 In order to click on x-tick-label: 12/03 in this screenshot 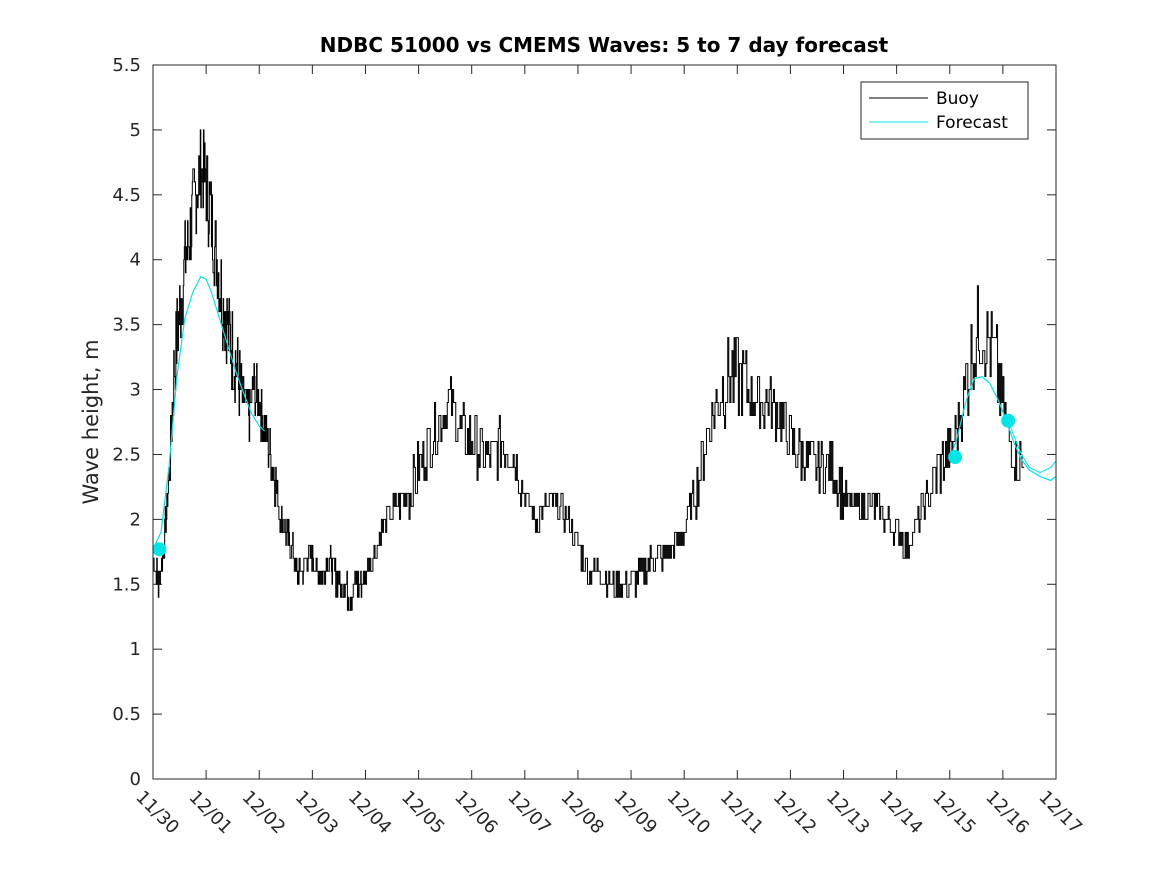, I will do `click(317, 813)`.